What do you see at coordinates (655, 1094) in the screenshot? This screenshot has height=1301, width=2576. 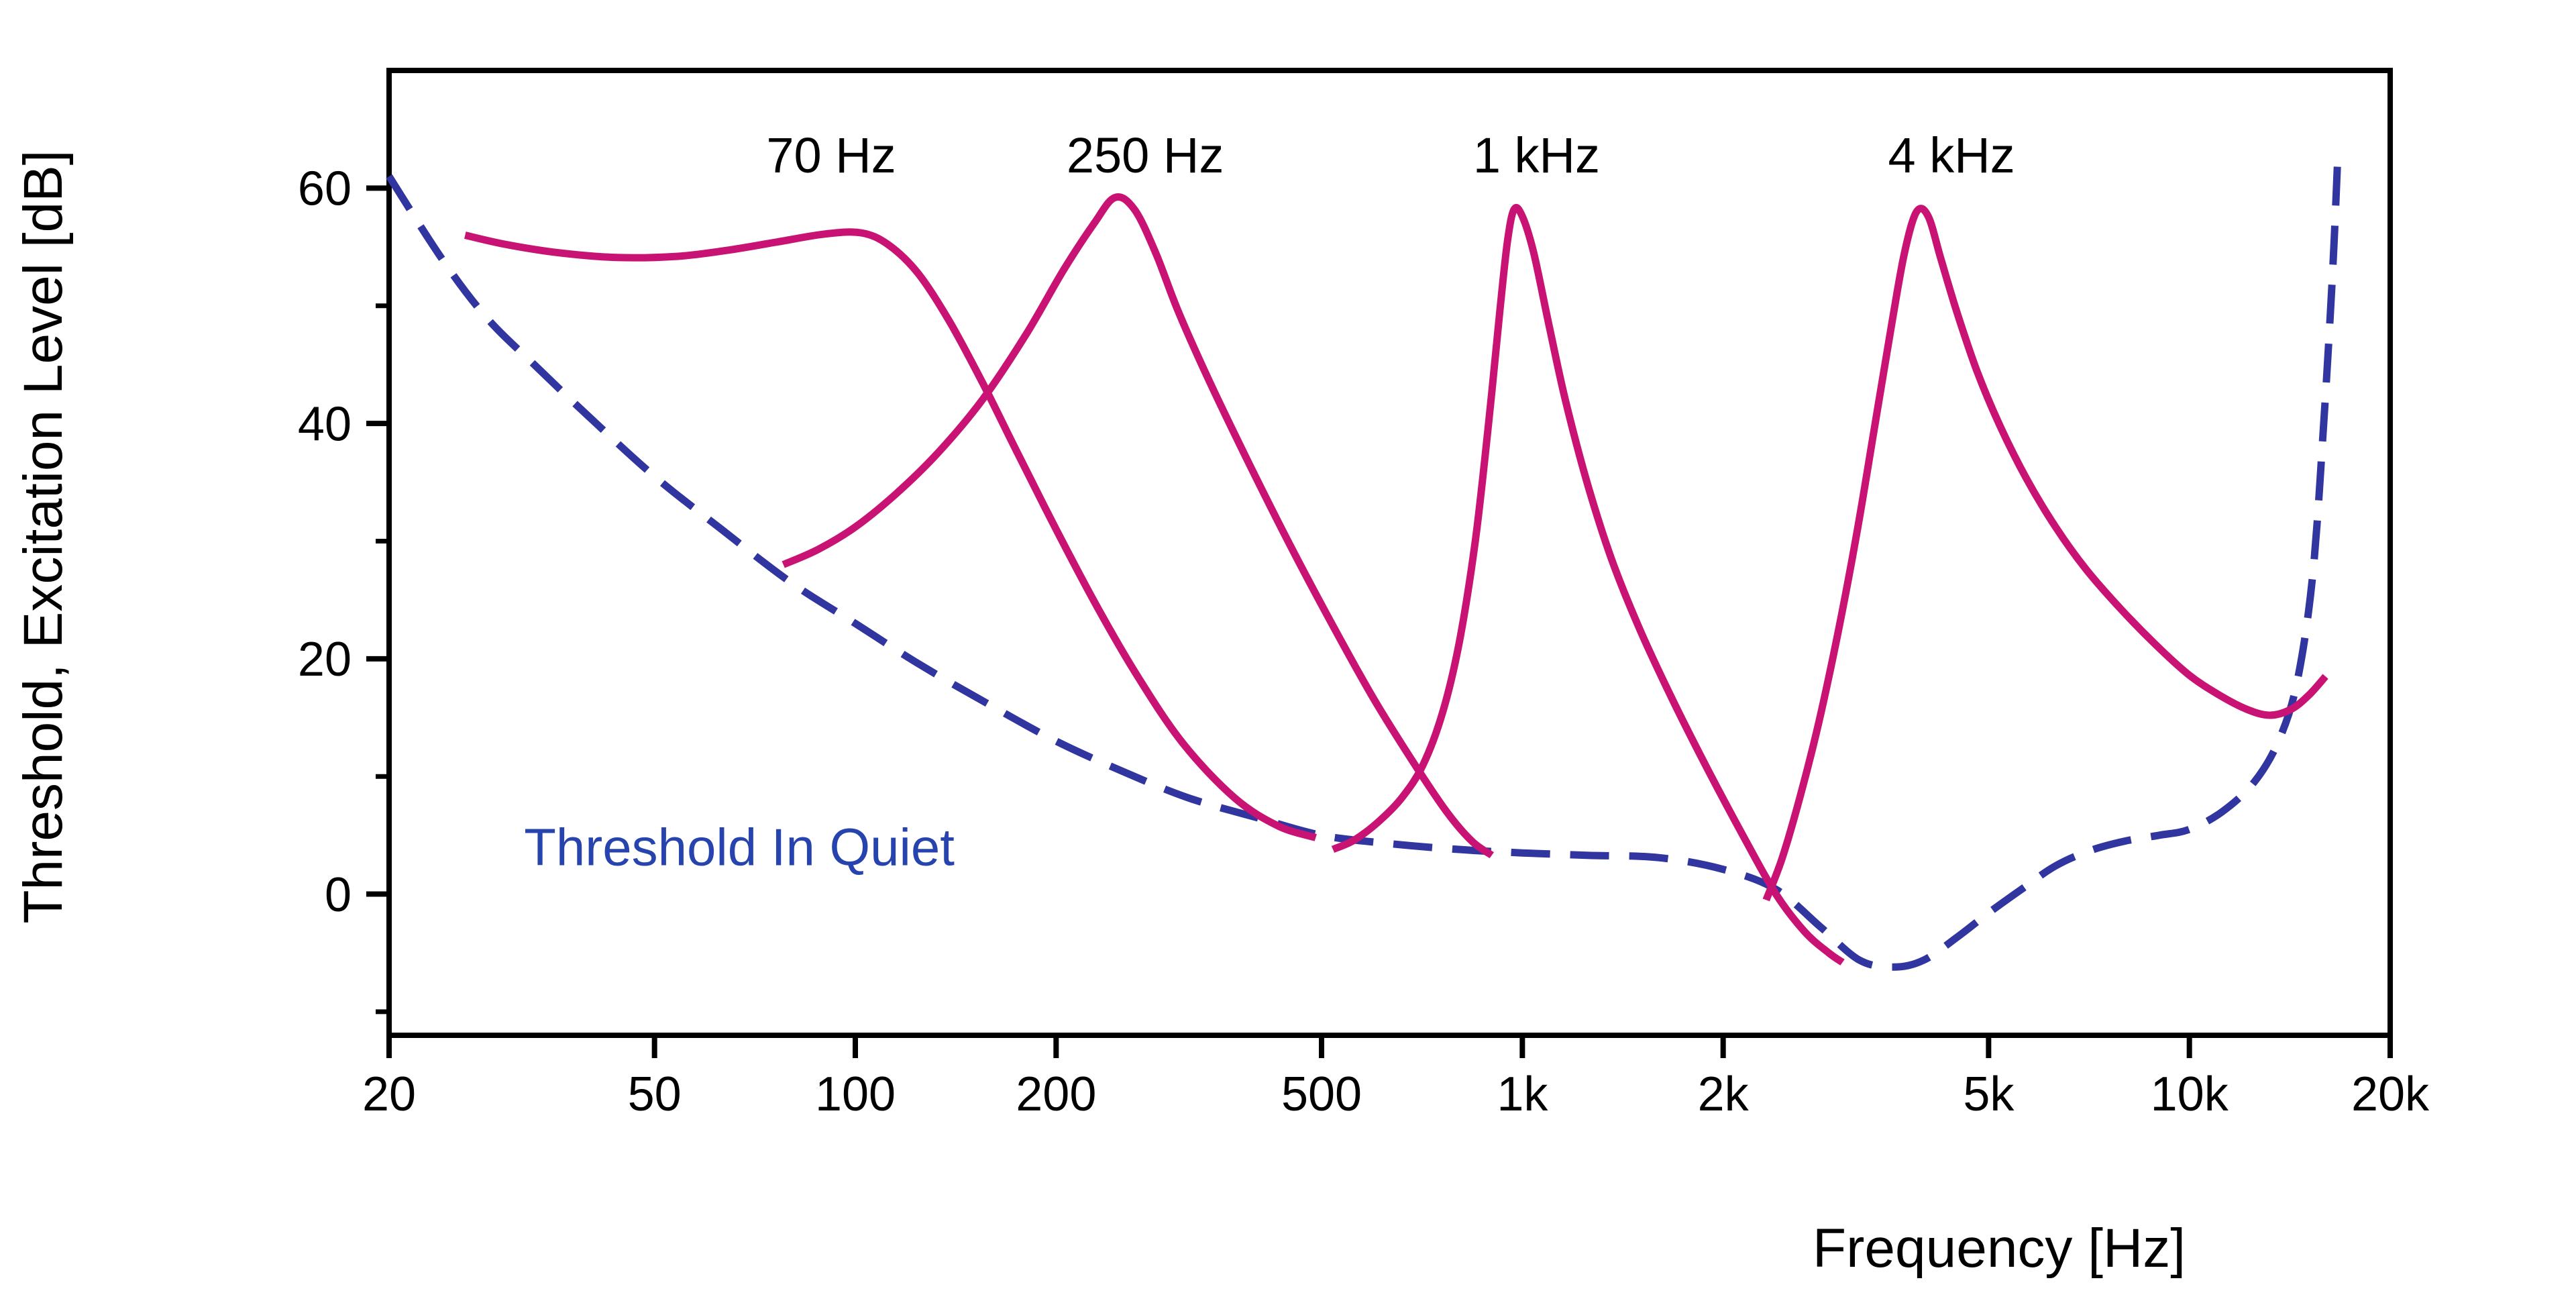 I see `x-tick-label-50: 50` at bounding box center [655, 1094].